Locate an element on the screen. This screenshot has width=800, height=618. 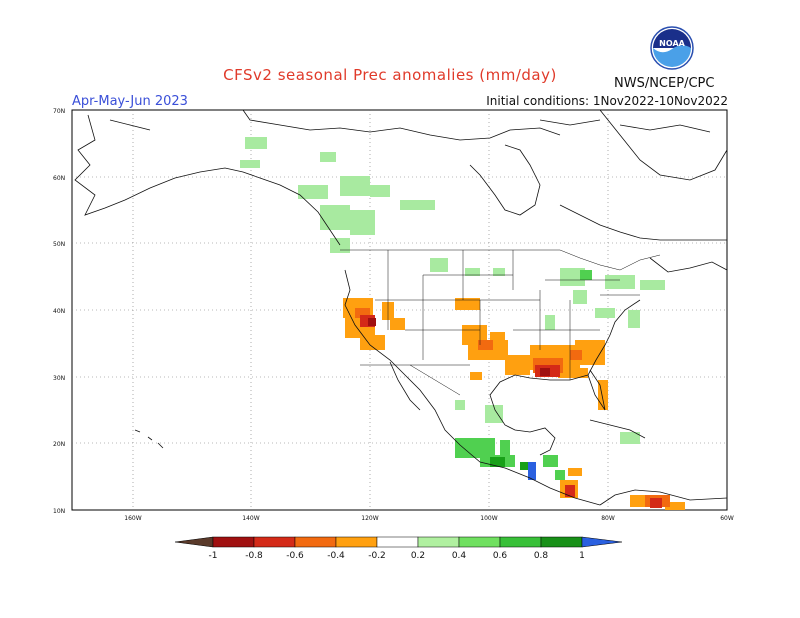
political-borders is located at coordinates (500, 322).